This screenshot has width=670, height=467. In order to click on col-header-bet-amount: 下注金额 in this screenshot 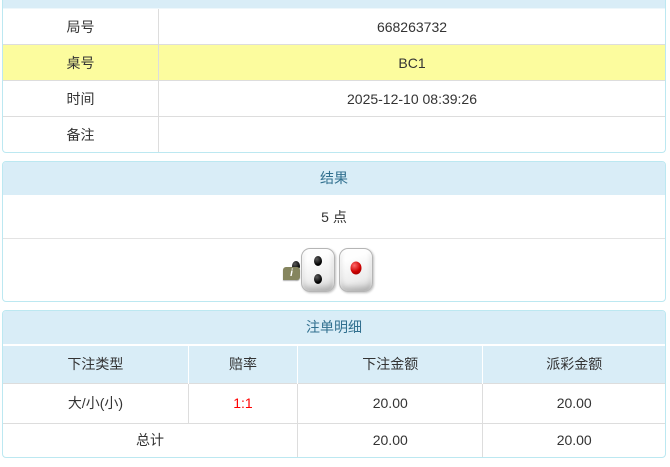, I will do `click(390, 363)`.